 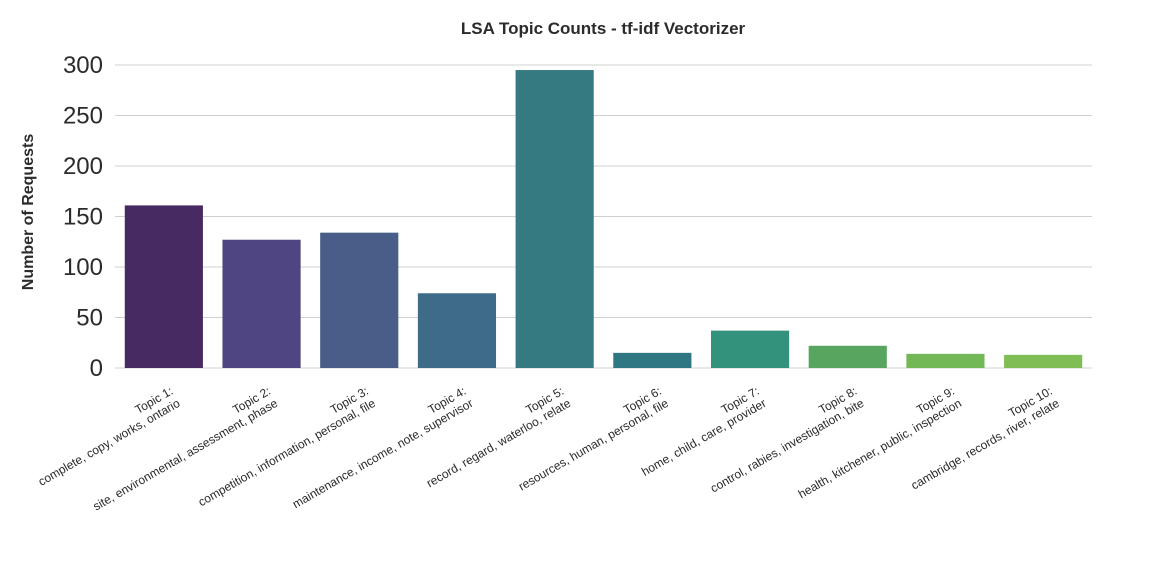 What do you see at coordinates (83, 65) in the screenshot?
I see `y-tick-label: 300` at bounding box center [83, 65].